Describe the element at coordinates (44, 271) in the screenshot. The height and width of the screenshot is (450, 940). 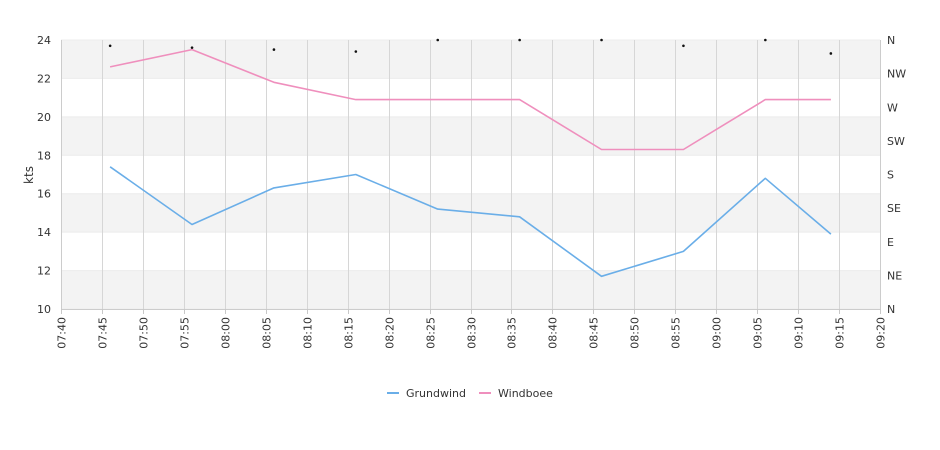
I see `y-tick-label: 12` at that location.